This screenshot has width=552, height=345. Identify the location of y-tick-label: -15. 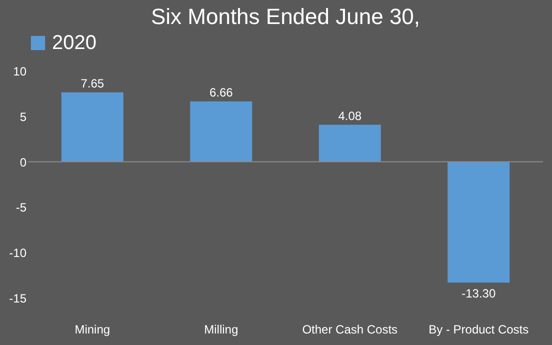
(18, 299).